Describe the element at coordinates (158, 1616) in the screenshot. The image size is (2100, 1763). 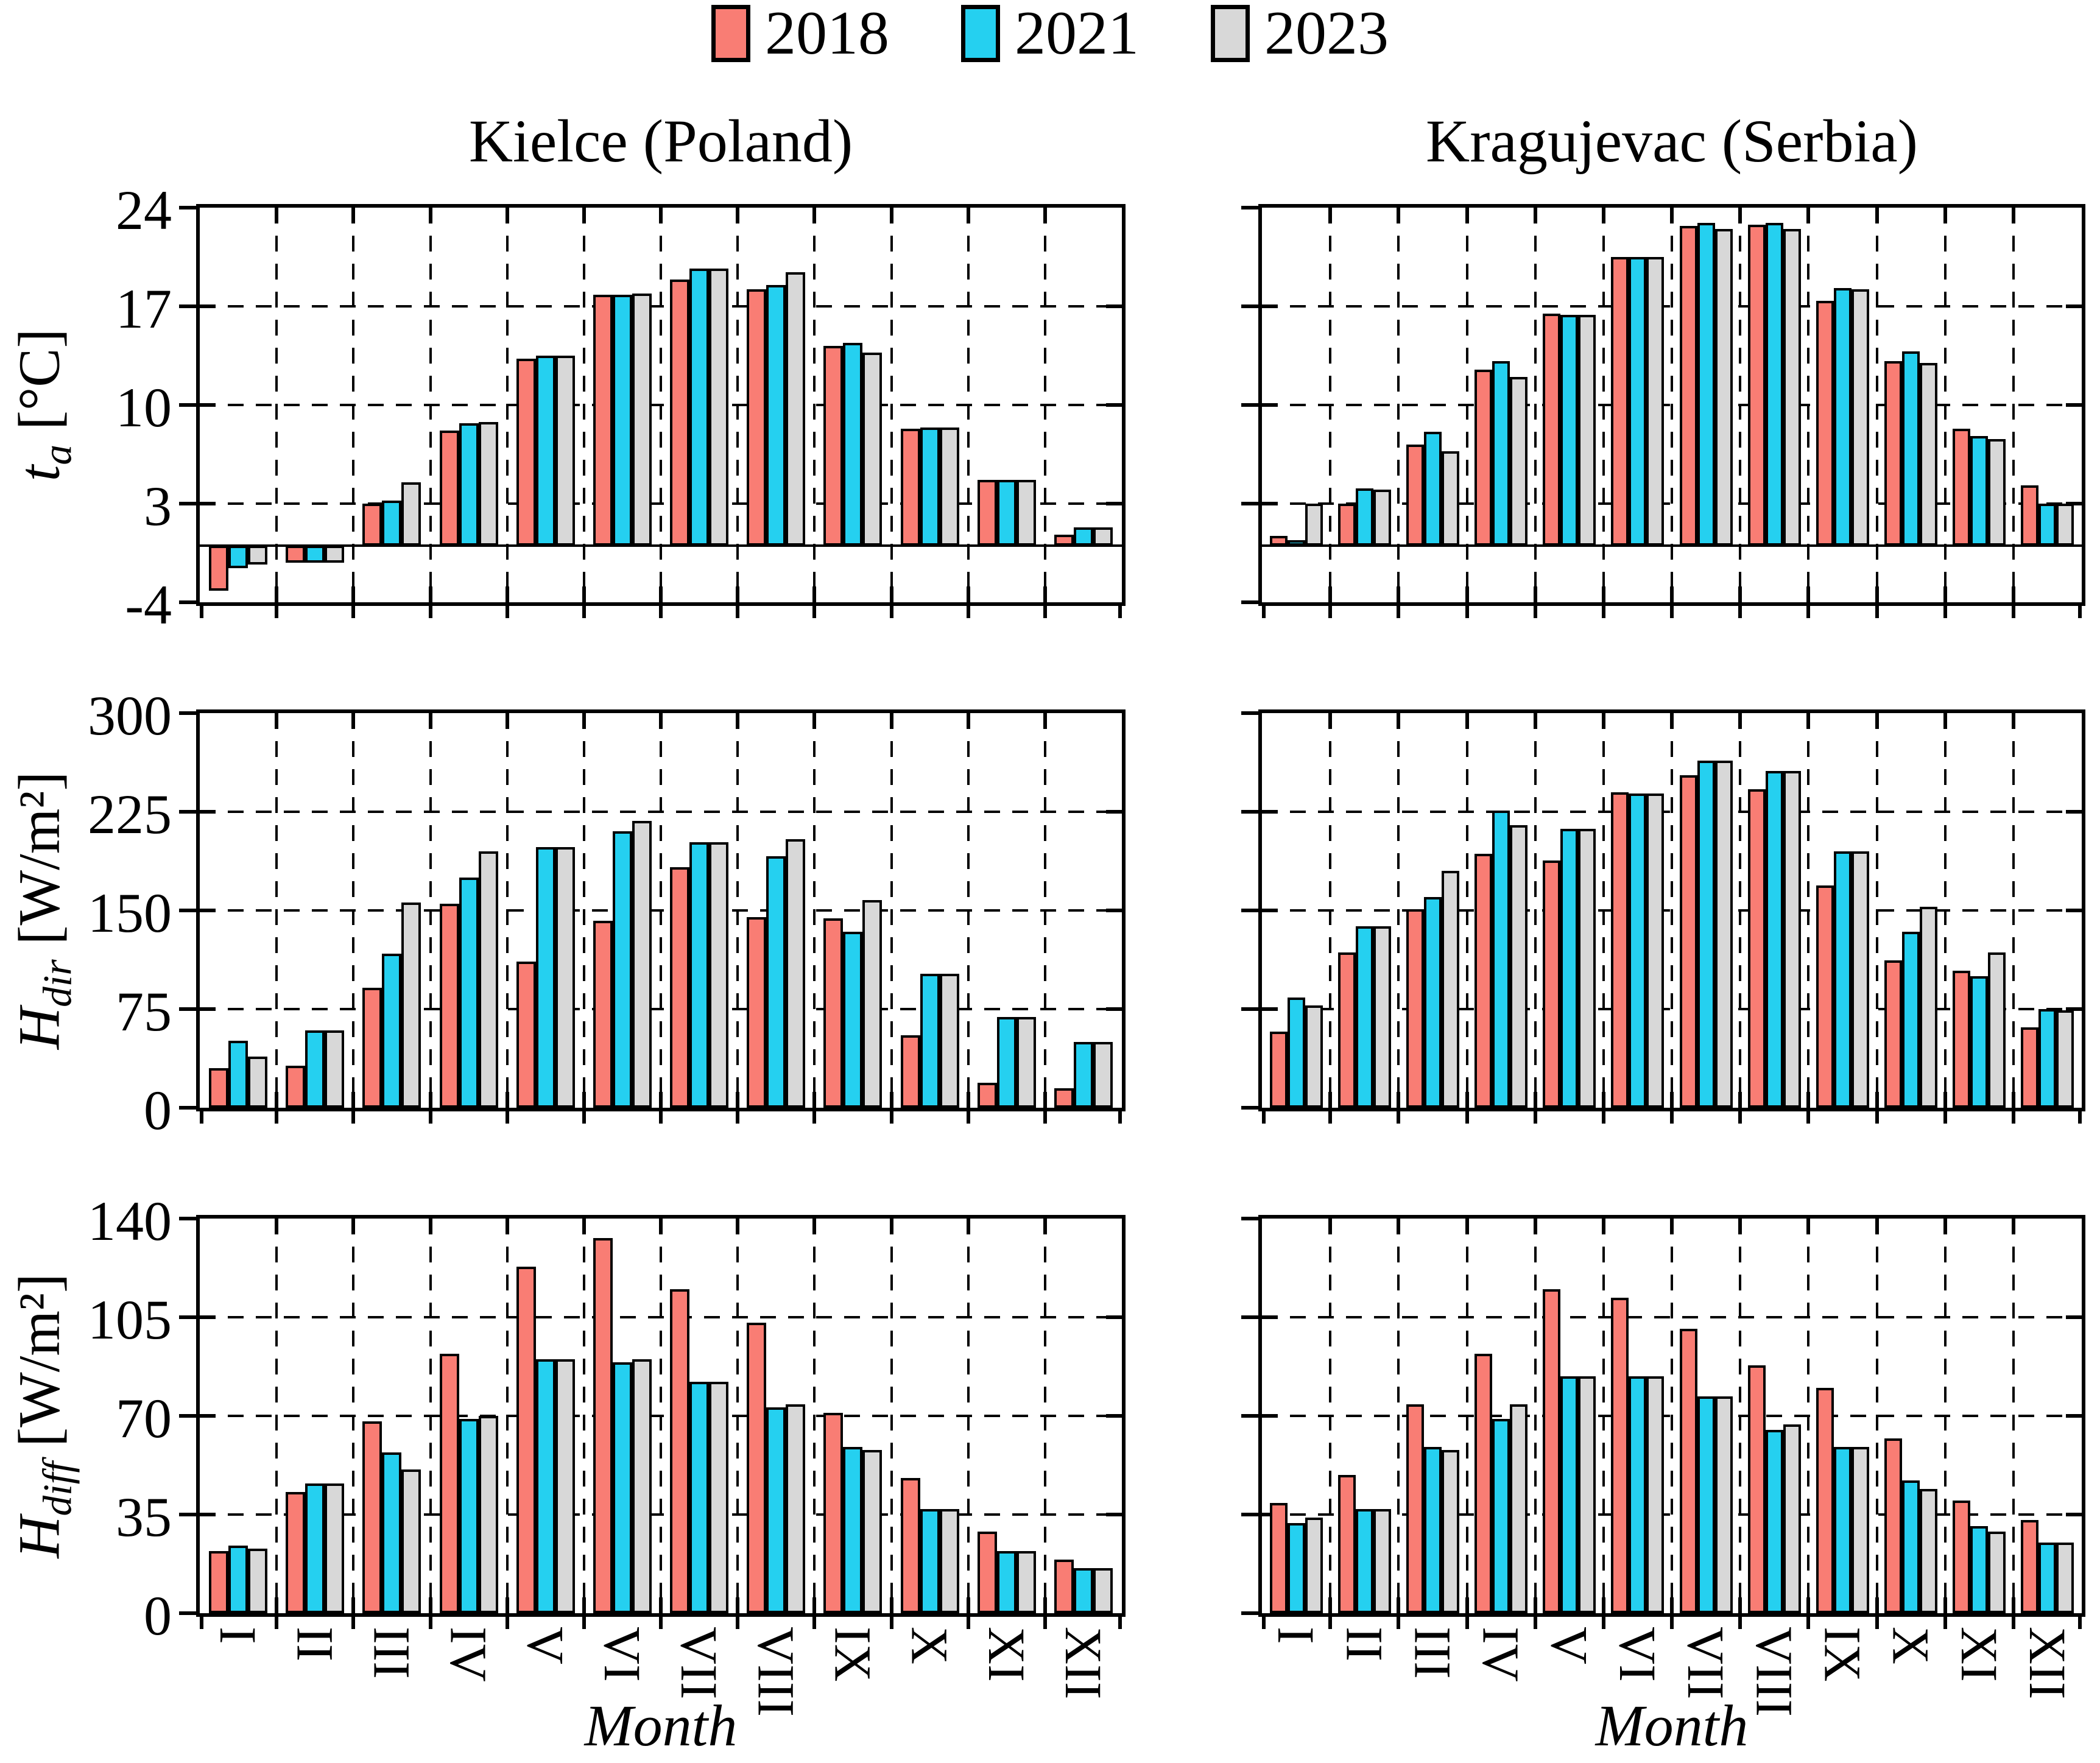
I see `ytick-label-0: 0` at that location.